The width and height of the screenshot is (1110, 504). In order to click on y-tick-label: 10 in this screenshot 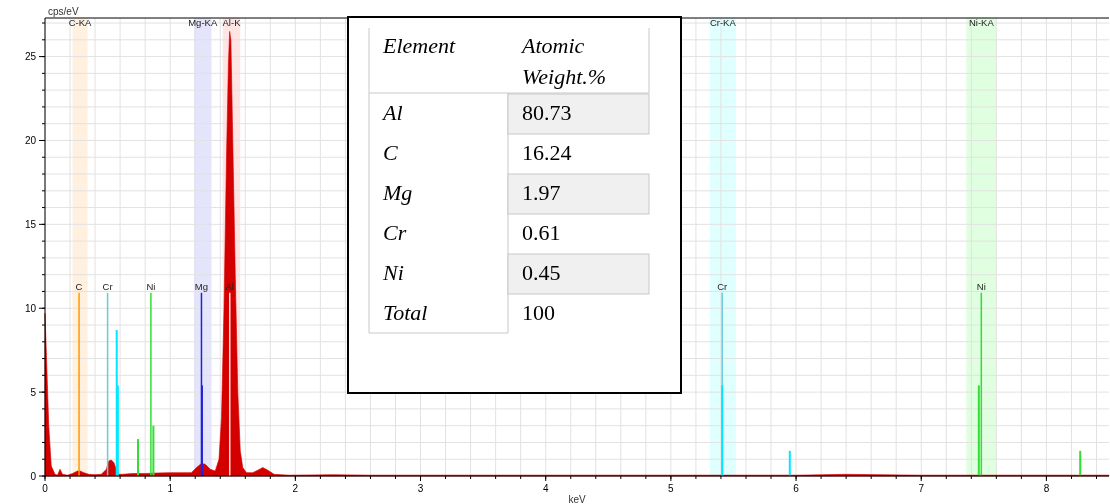, I will do `click(30, 308)`.